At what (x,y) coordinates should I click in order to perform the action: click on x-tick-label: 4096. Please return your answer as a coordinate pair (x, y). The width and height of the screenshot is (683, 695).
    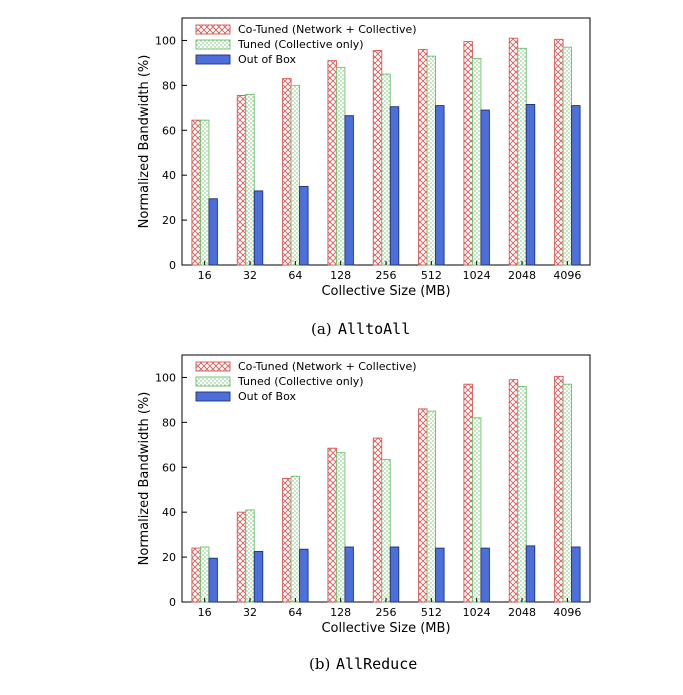
    Looking at the image, I should click on (567, 275).